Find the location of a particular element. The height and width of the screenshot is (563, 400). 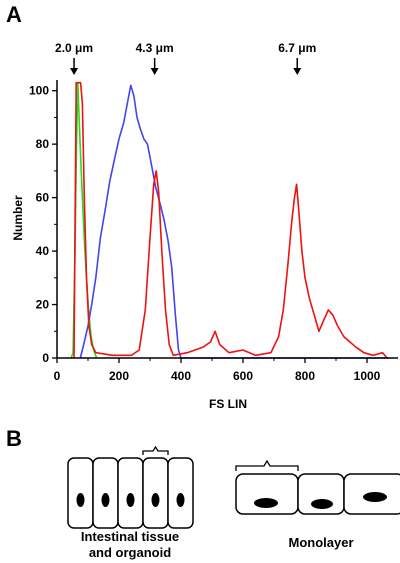

monolayer-cells-diagram is located at coordinates (317, 487).